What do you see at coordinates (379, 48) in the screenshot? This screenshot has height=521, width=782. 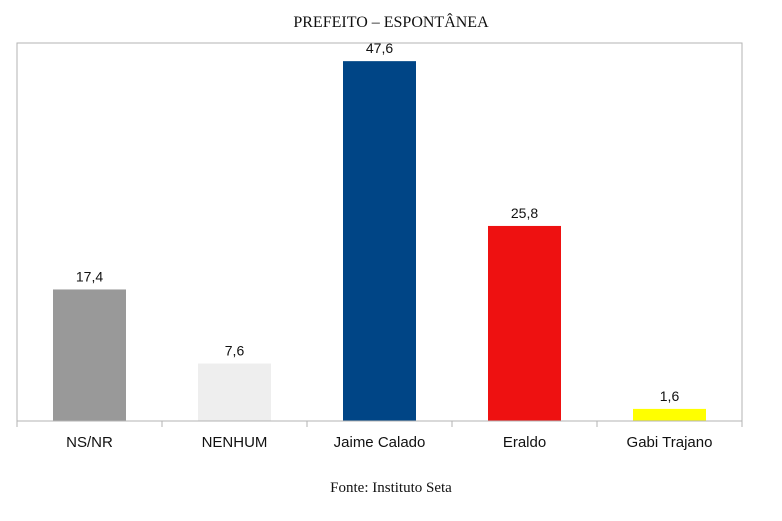 I see `data-label: 47,6` at bounding box center [379, 48].